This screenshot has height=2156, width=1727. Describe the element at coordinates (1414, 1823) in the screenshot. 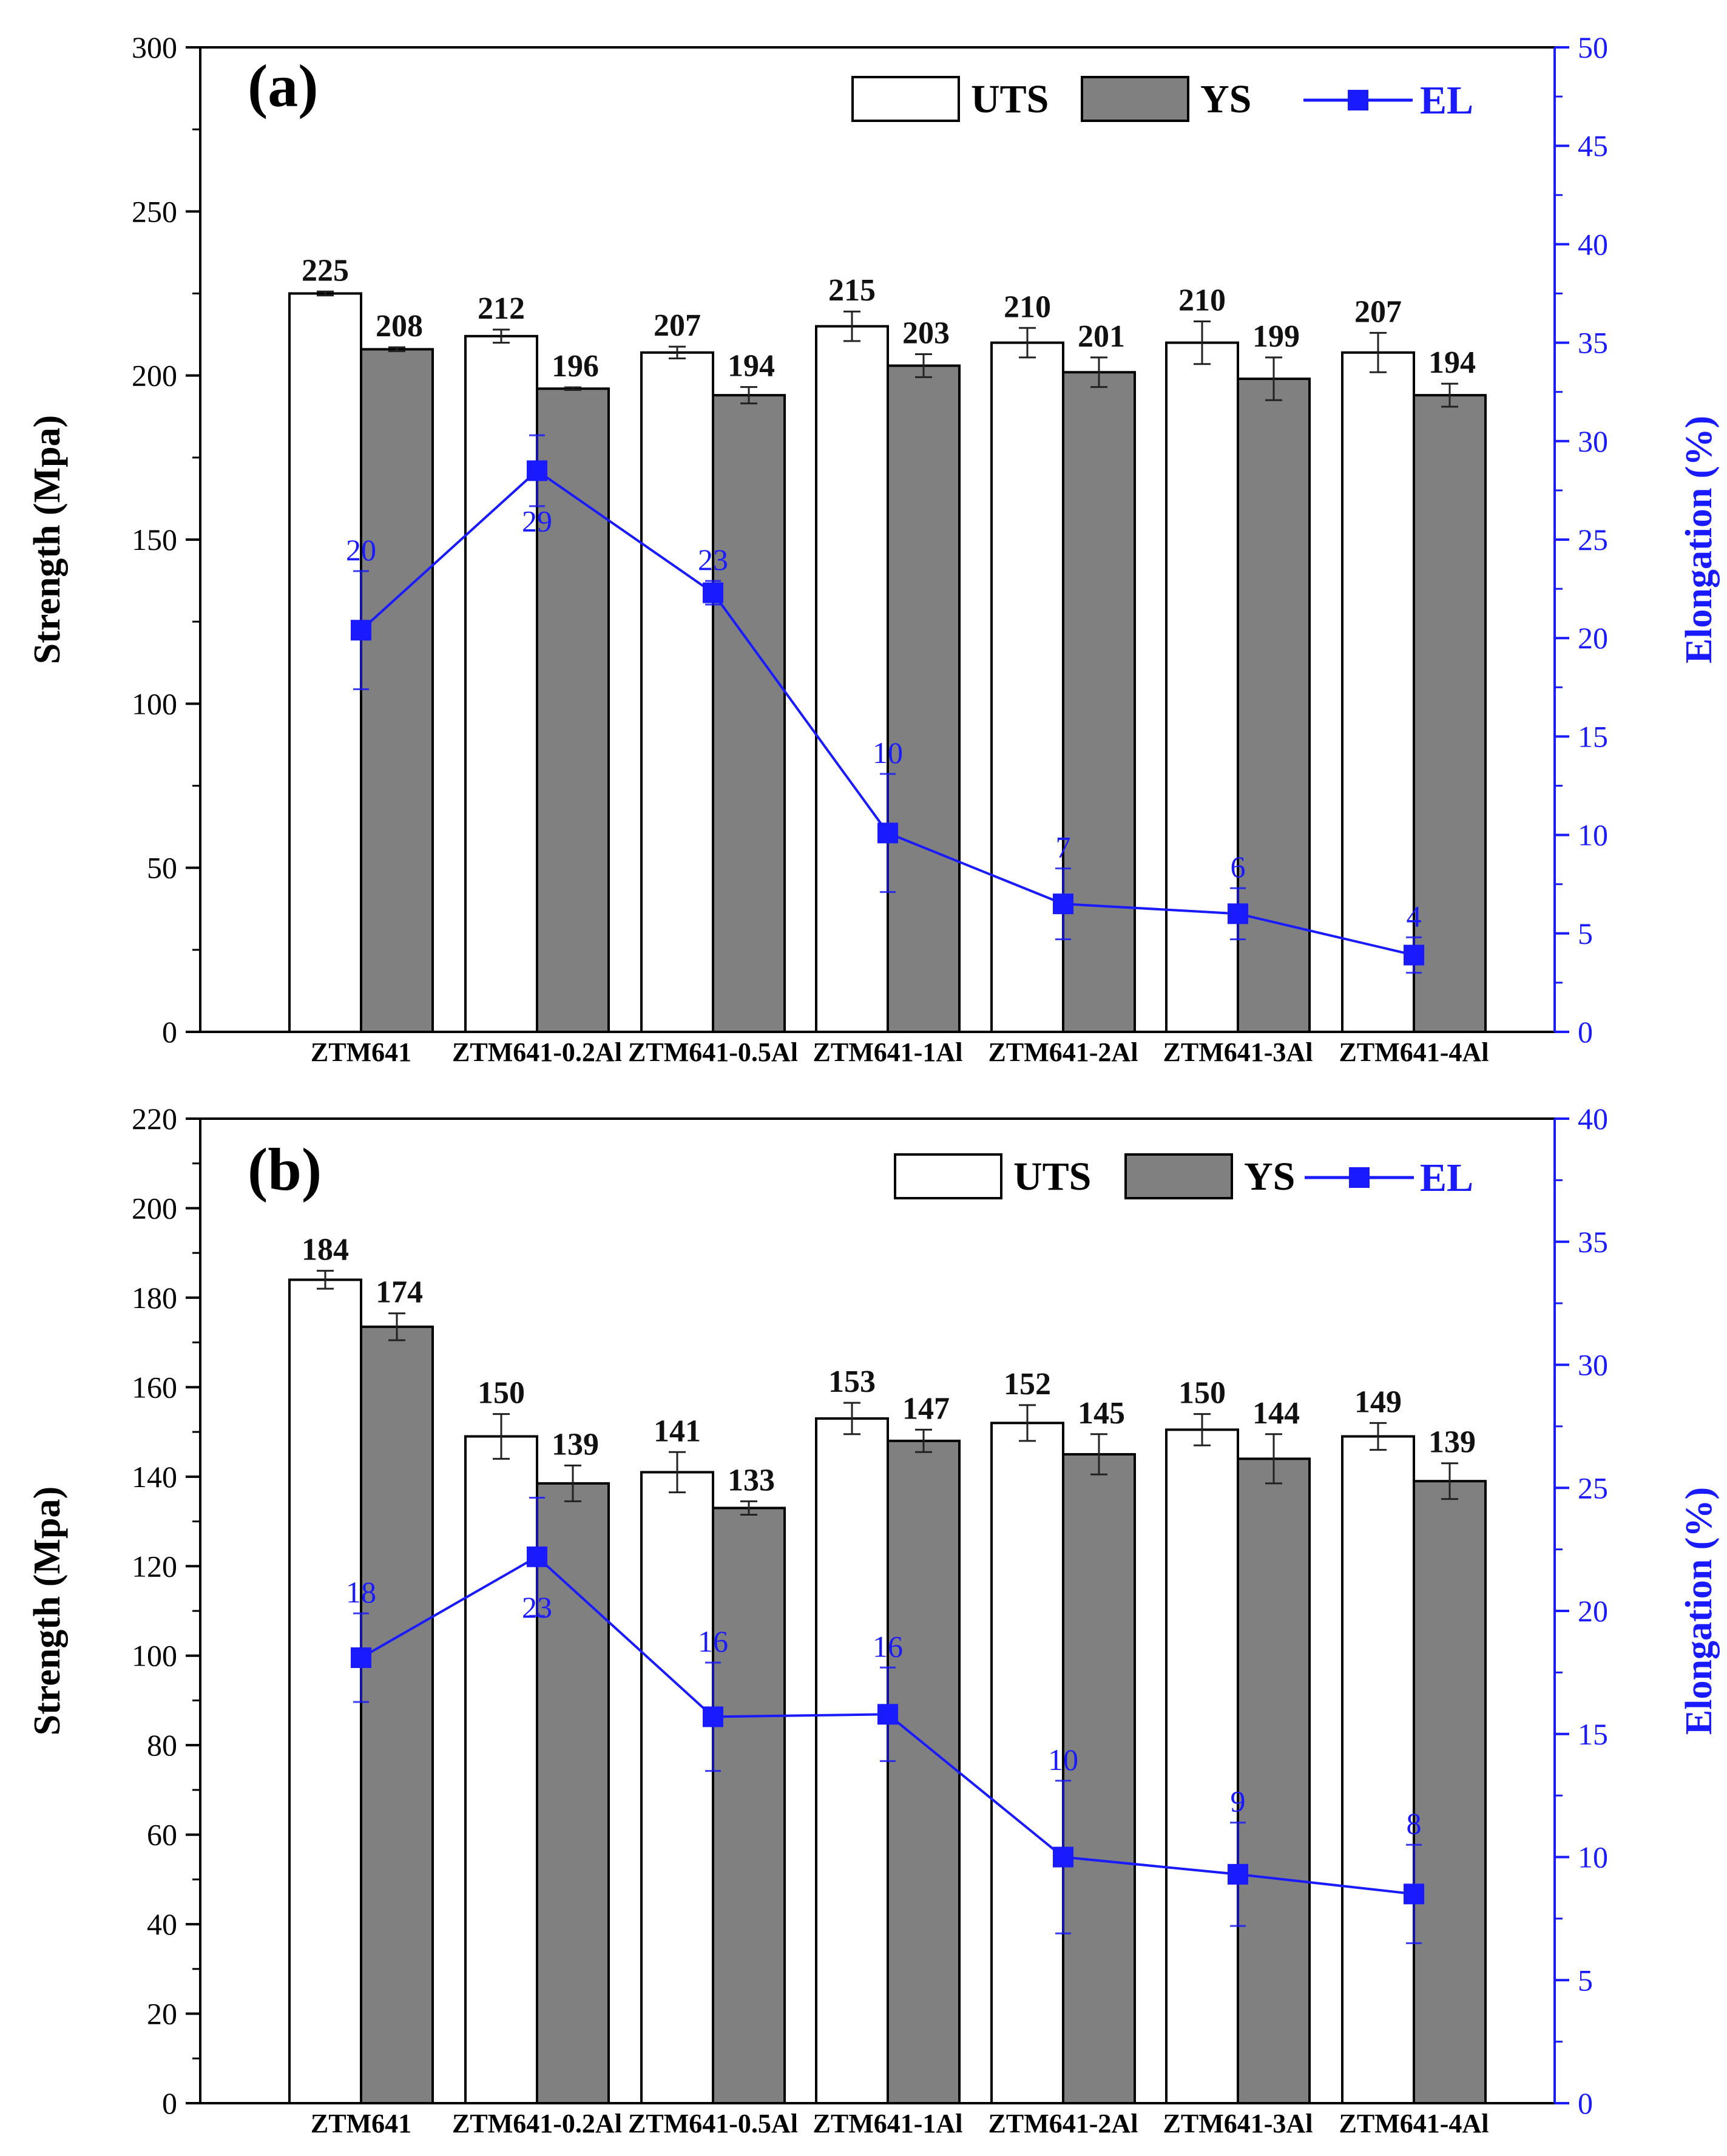

I see `el-value-label: 8` at that location.